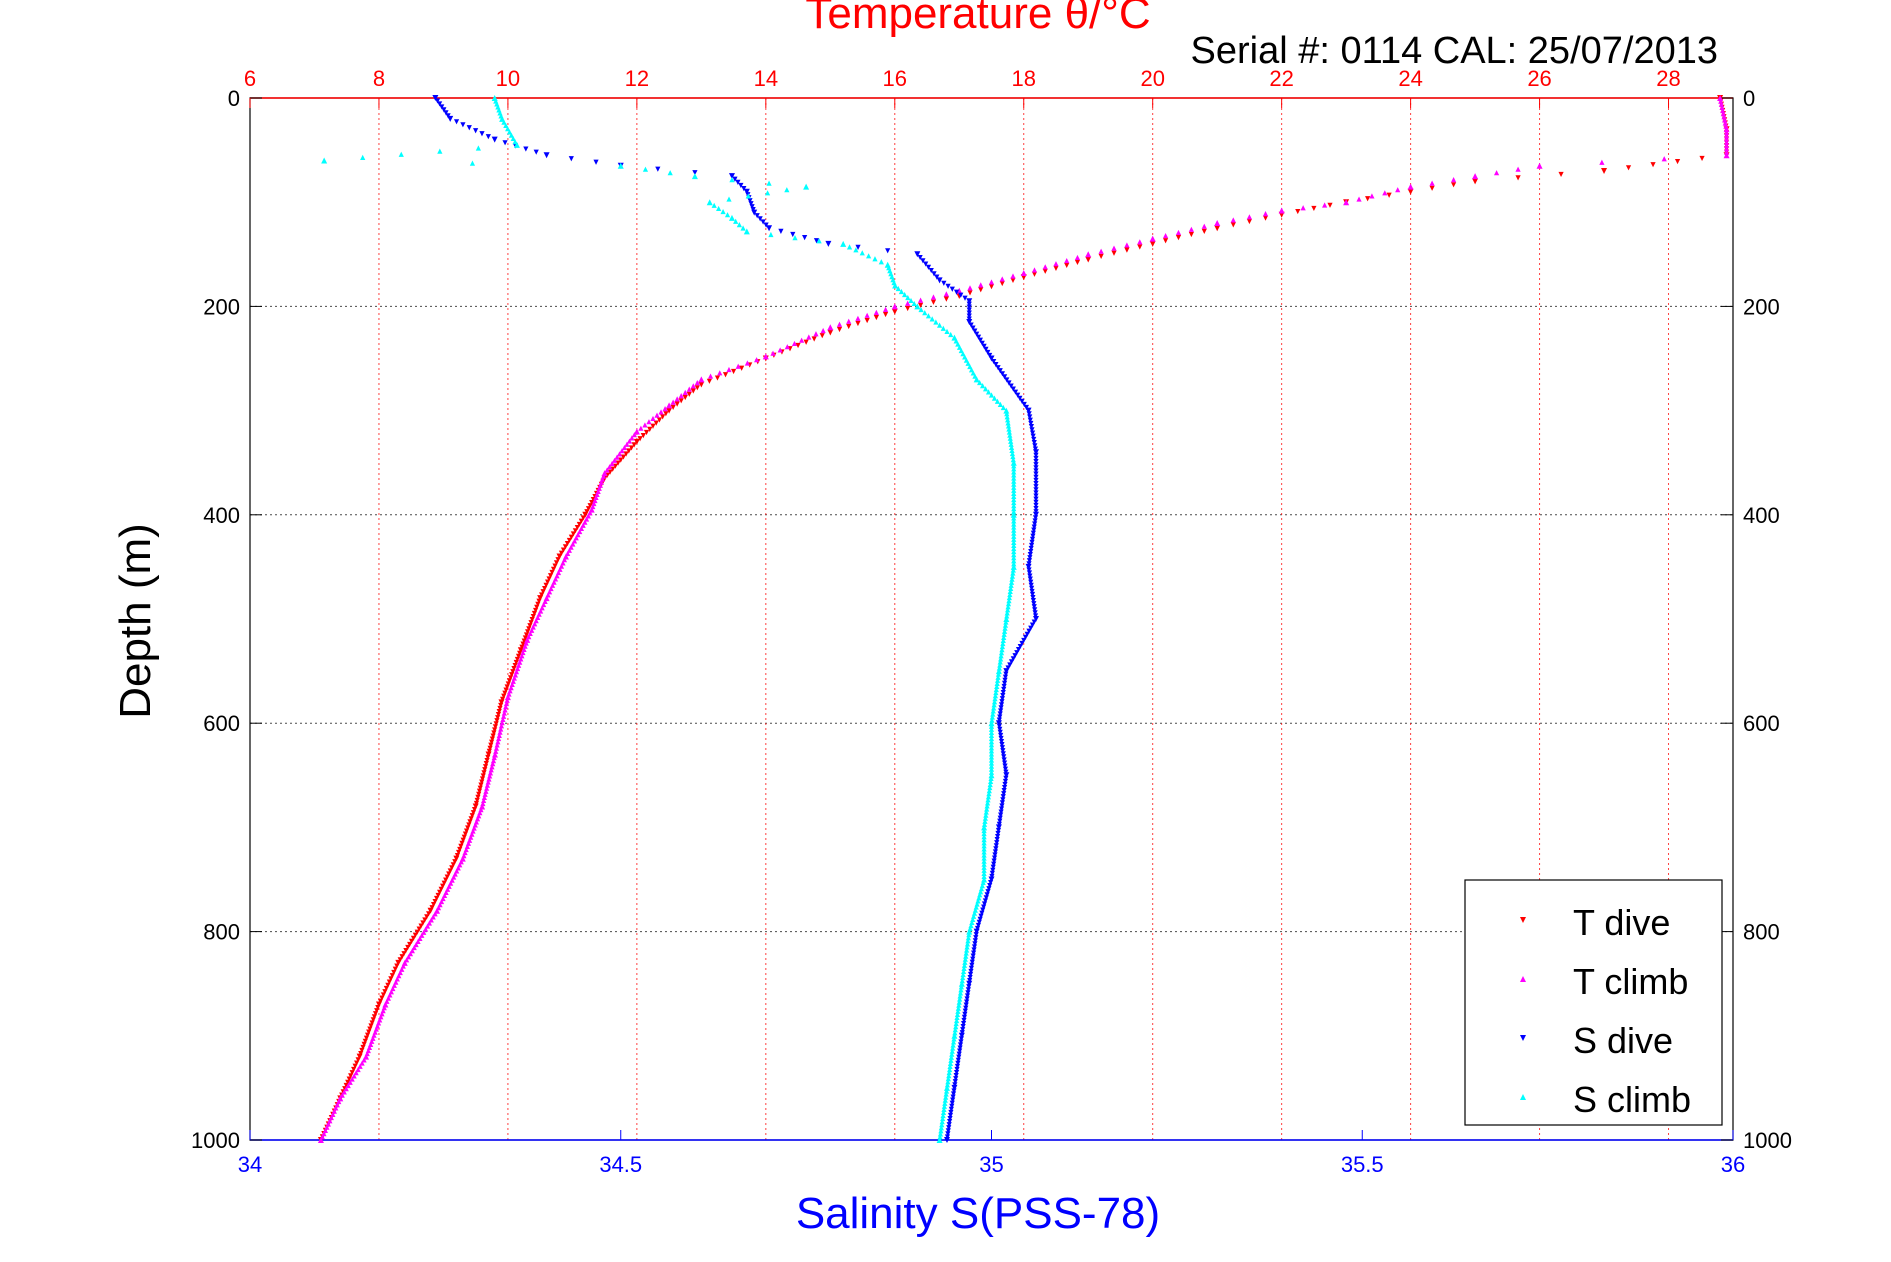 This screenshot has height=1262, width=1891. Describe the element at coordinates (221, 306) in the screenshot. I see `y-tick-label-left: 200` at that location.